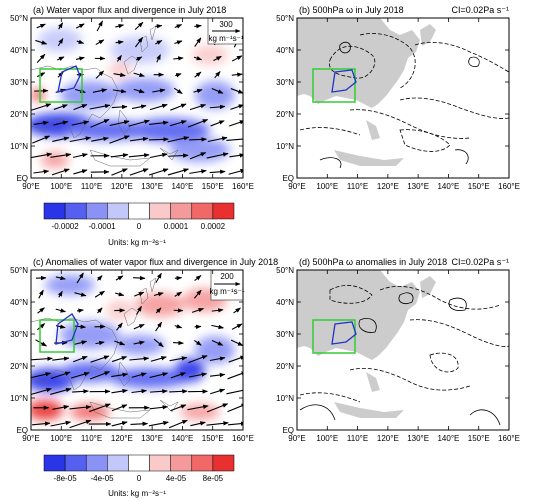 The width and height of the screenshot is (550, 501). Describe the element at coordinates (226, 24) in the screenshot. I see `panel-a-ref-value: 300` at that location.